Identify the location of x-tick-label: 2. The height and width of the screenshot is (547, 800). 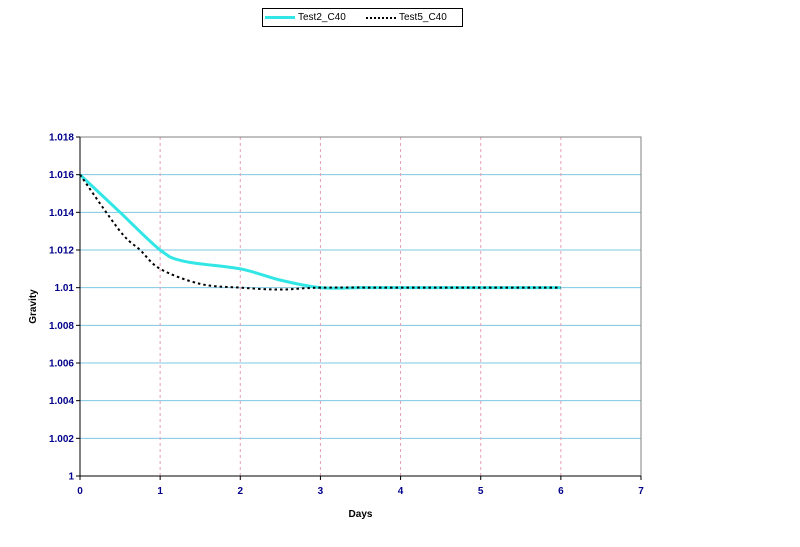
(241, 491).